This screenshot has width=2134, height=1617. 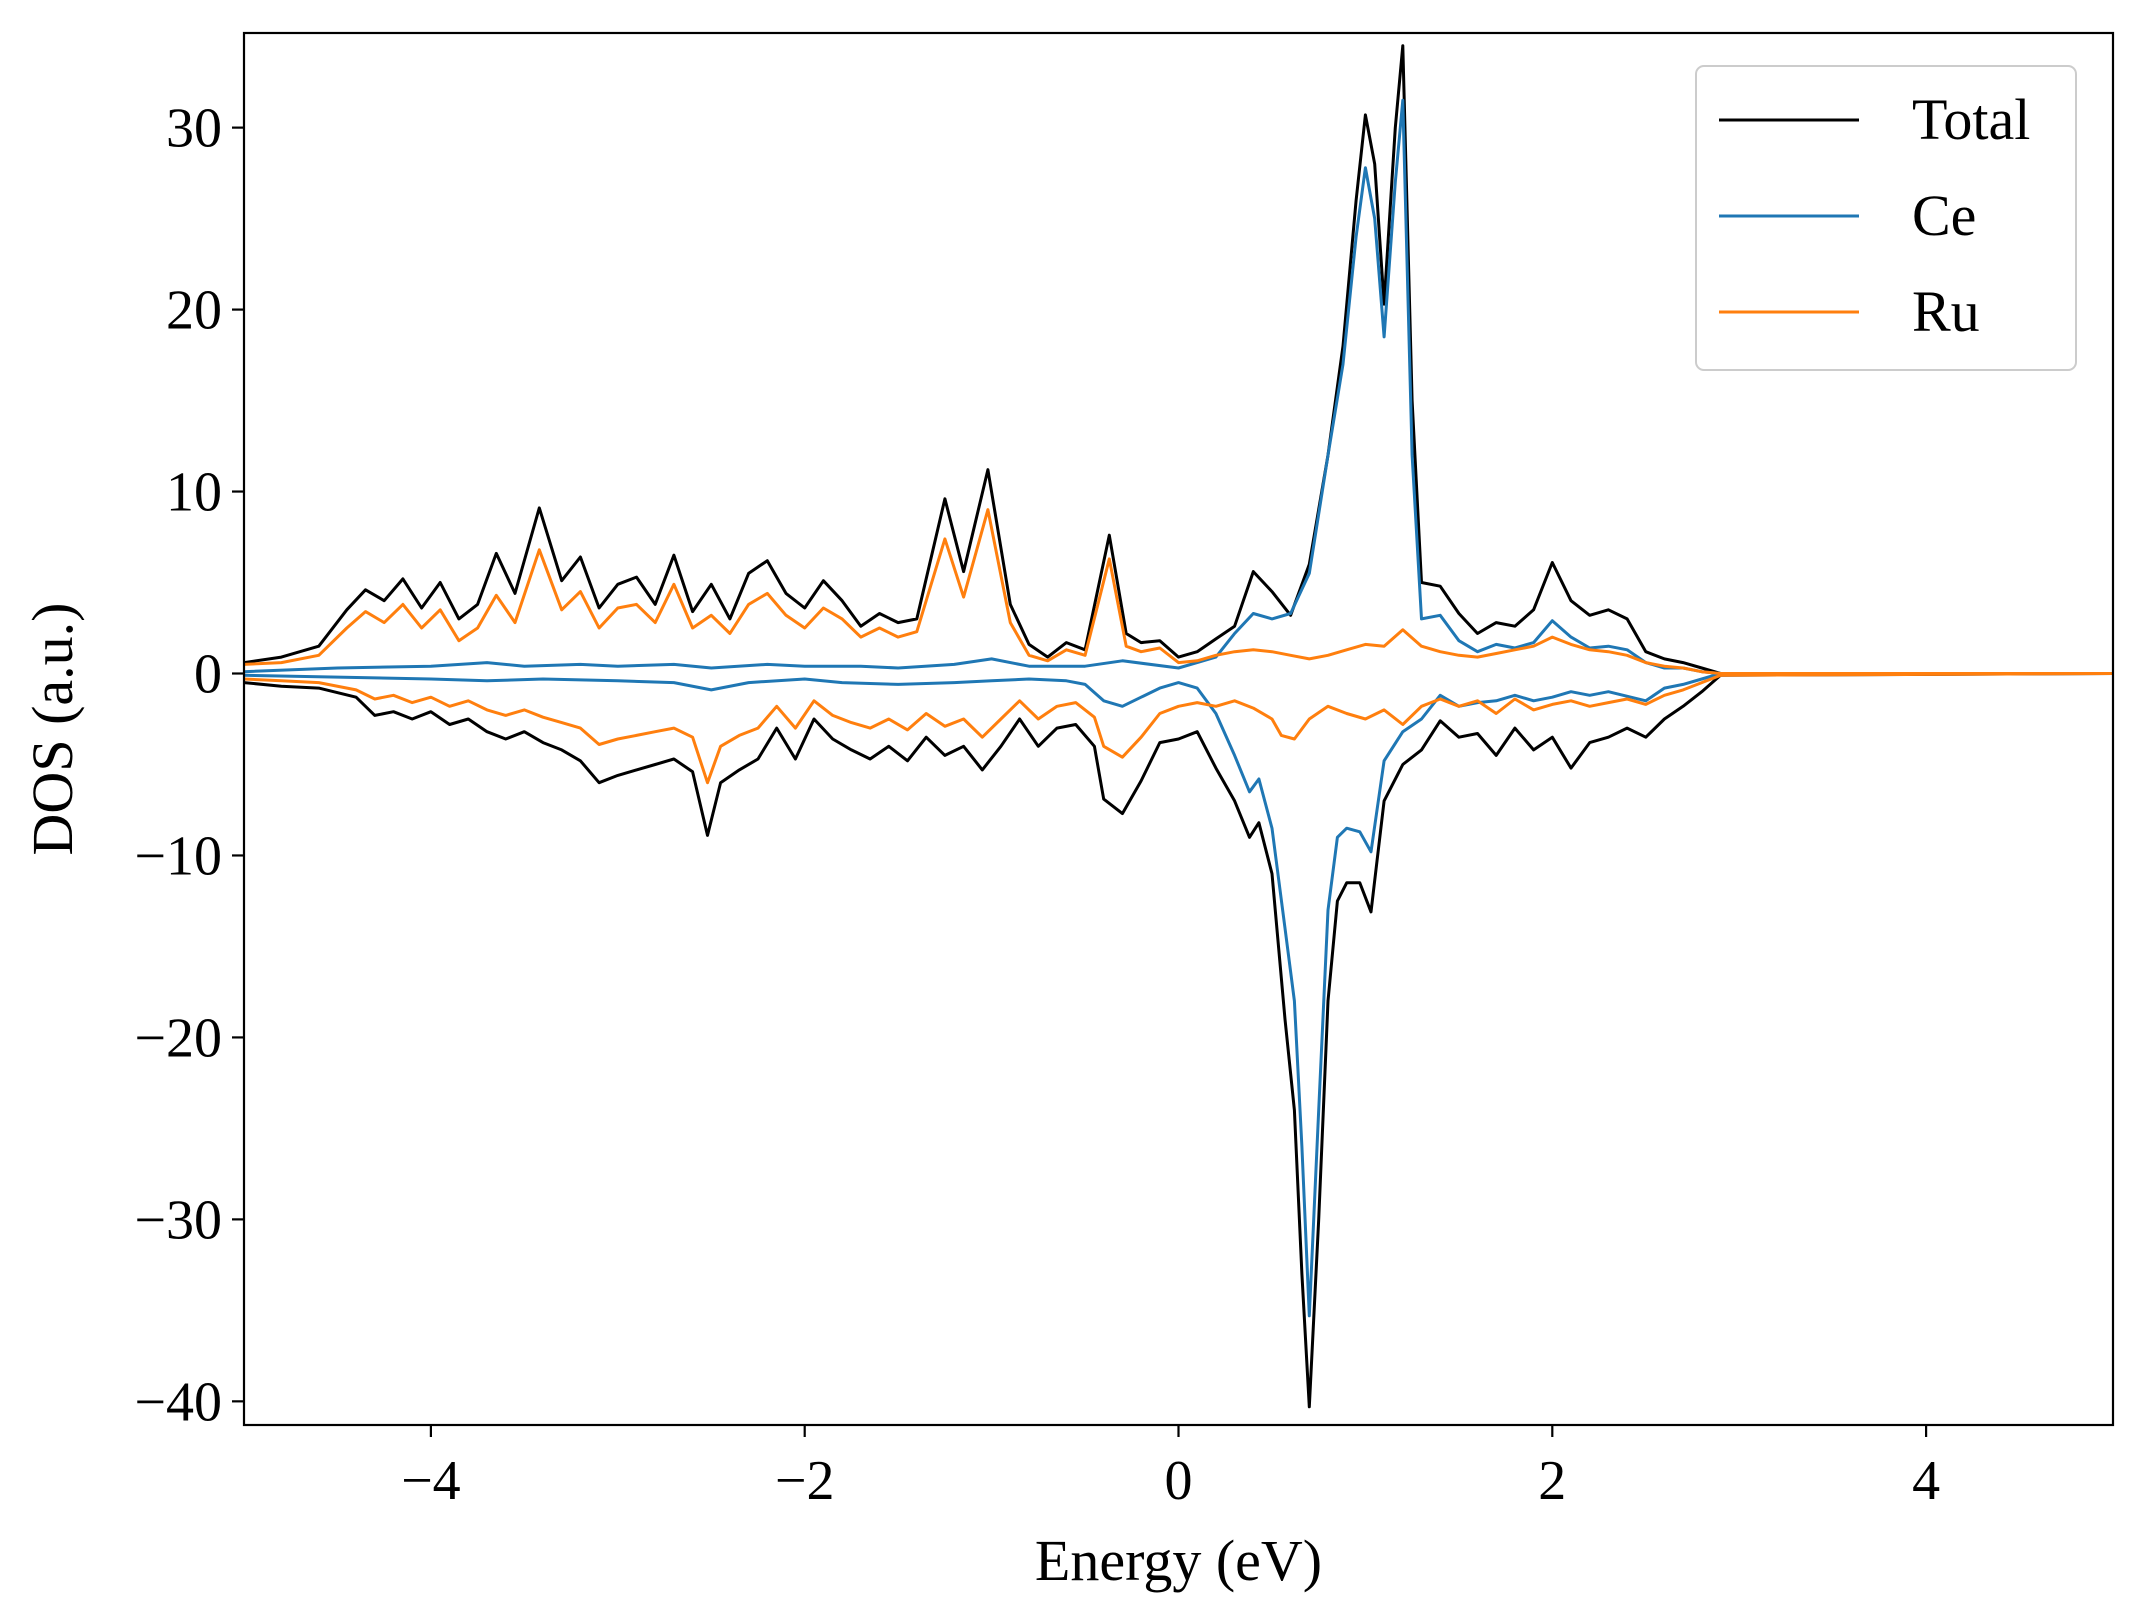 I want to click on y-tick-label: −20, so click(x=178, y=1038).